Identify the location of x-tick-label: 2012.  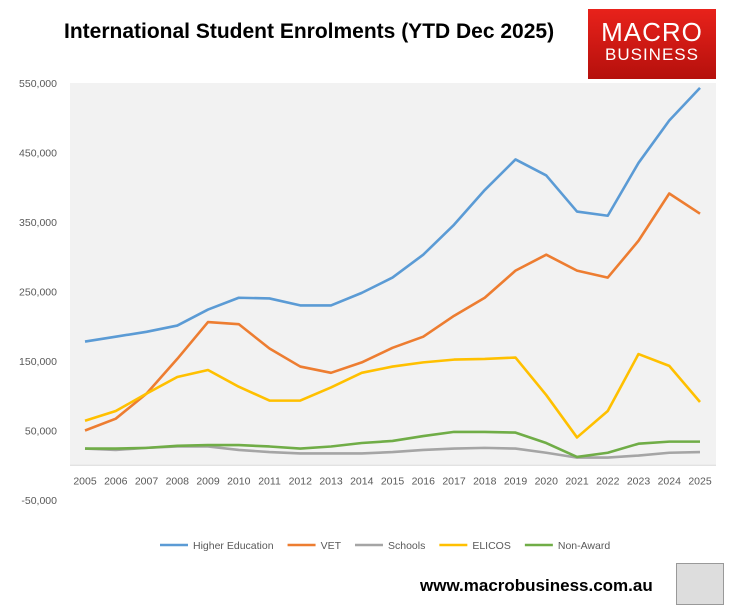
(301, 481).